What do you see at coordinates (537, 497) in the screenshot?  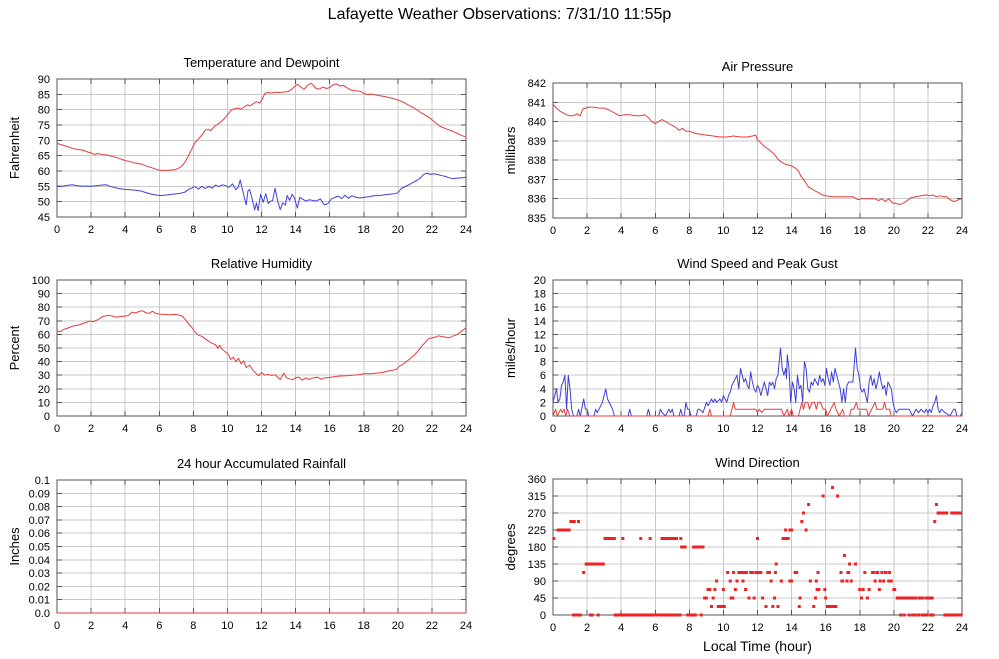 I see `y-tick-label: 315` at bounding box center [537, 497].